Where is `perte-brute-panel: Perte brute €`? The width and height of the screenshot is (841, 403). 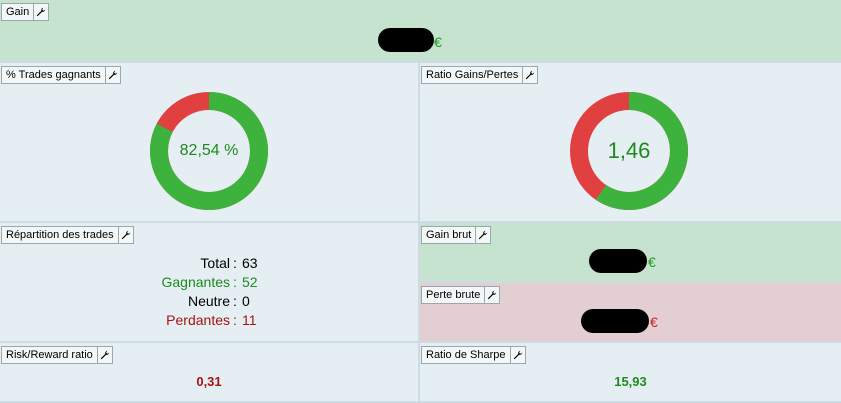 perte-brute-panel: Perte brute € is located at coordinates (630, 312).